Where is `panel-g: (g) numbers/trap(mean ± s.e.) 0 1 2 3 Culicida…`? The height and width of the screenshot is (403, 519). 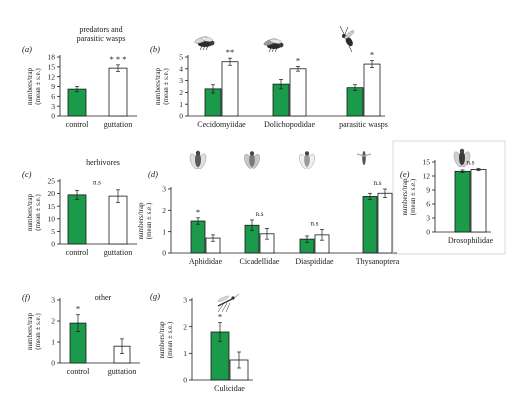
panel-g: (g) numbers/trap(mean ± s.e.) 0 1 2 3 Culicida… is located at coordinates (201, 342).